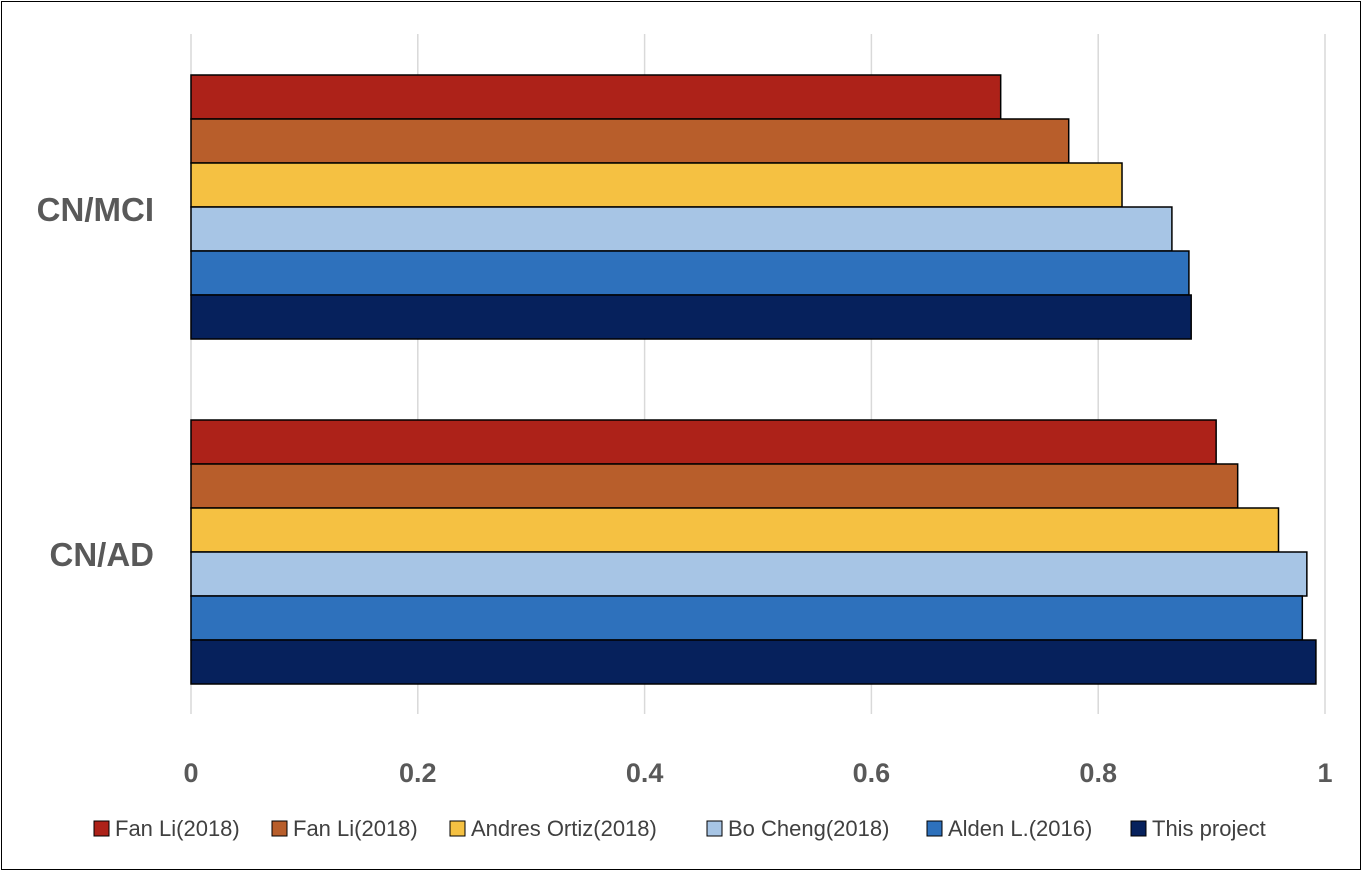 This screenshot has height=874, width=1364. What do you see at coordinates (1209, 828) in the screenshot?
I see `legend-entry-label: This project` at bounding box center [1209, 828].